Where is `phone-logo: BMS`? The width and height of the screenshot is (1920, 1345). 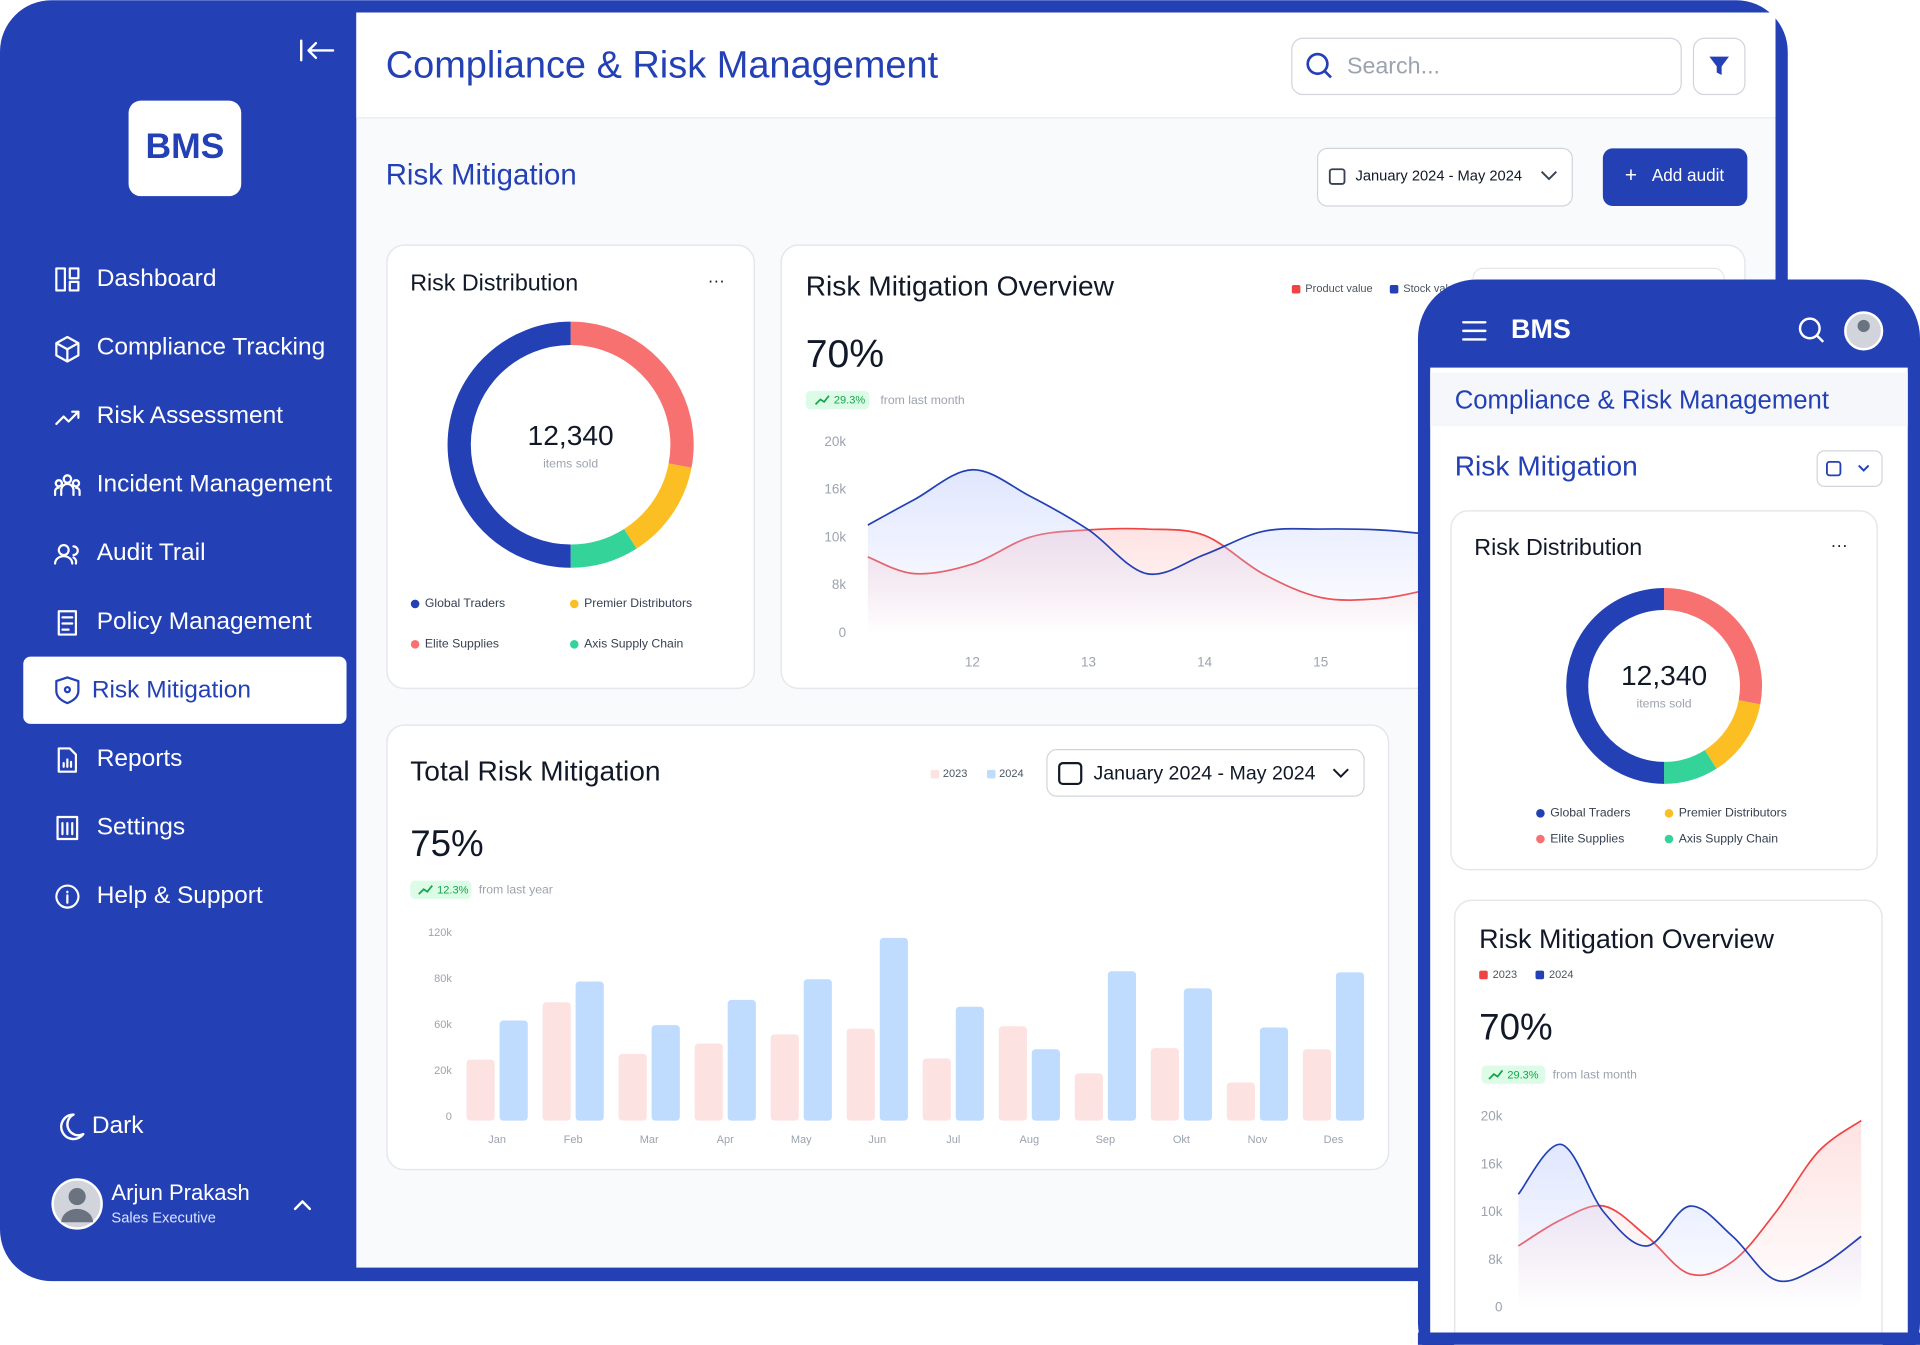 phone-logo: BMS is located at coordinates (1541, 329).